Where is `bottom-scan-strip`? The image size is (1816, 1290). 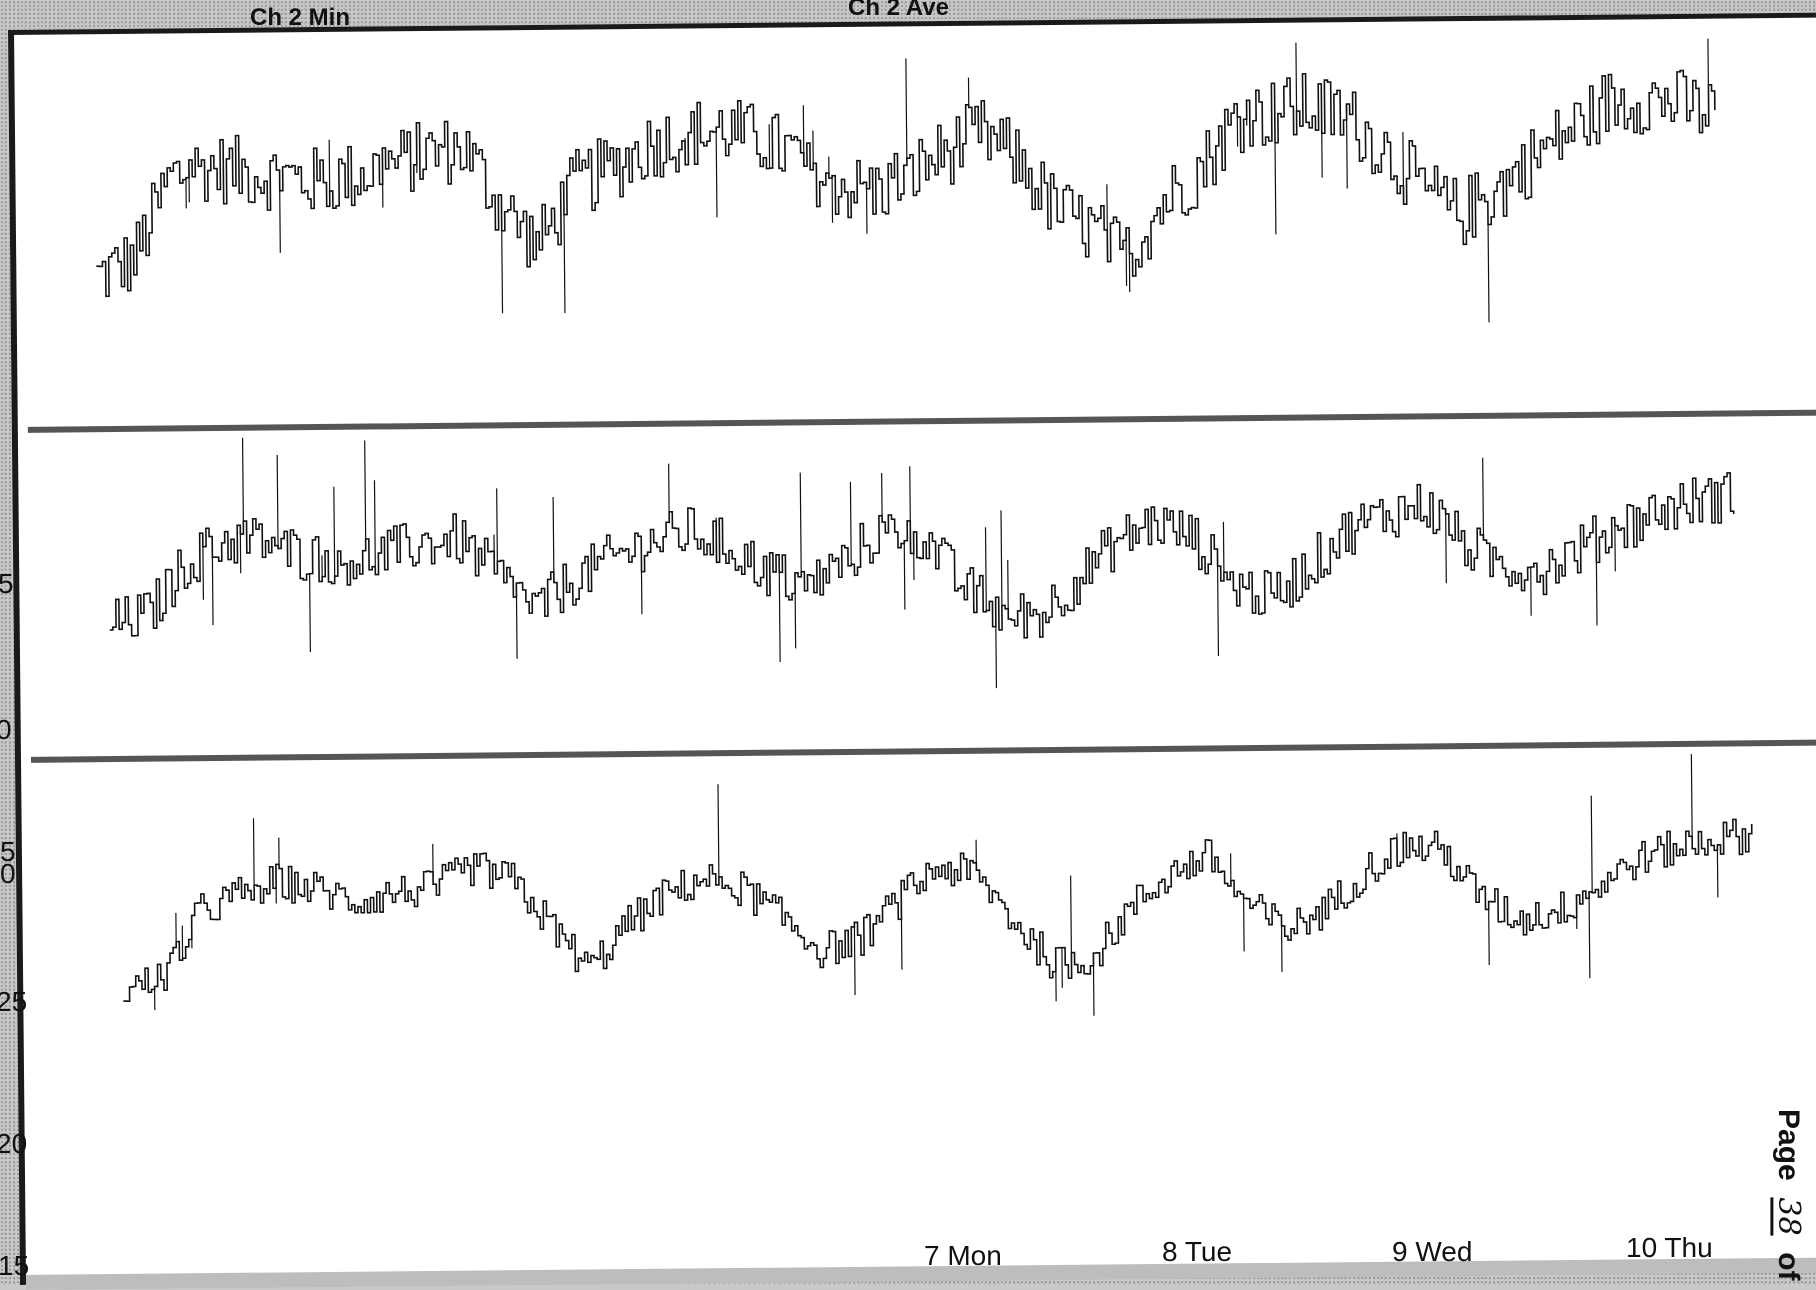
bottom-scan-strip is located at coordinates (921, 1274).